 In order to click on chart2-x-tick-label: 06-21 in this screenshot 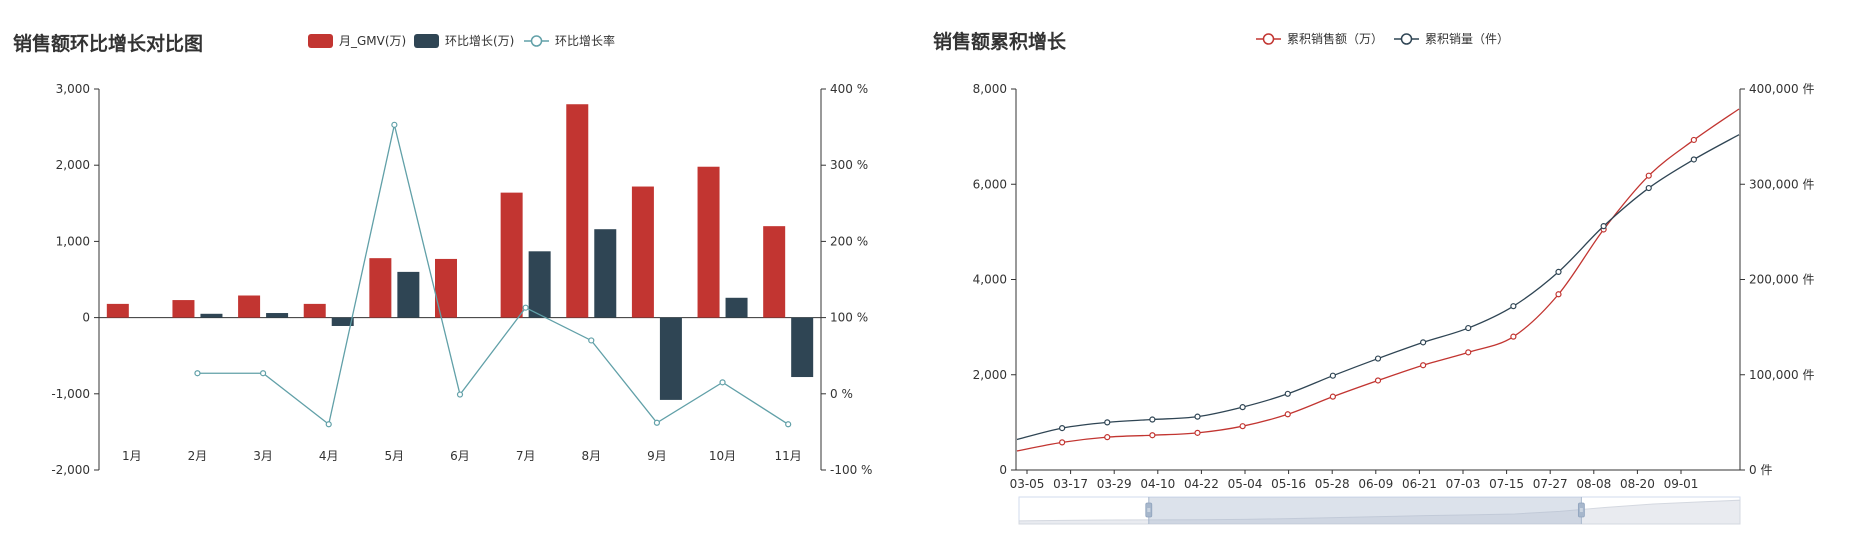, I will do `click(1419, 484)`.